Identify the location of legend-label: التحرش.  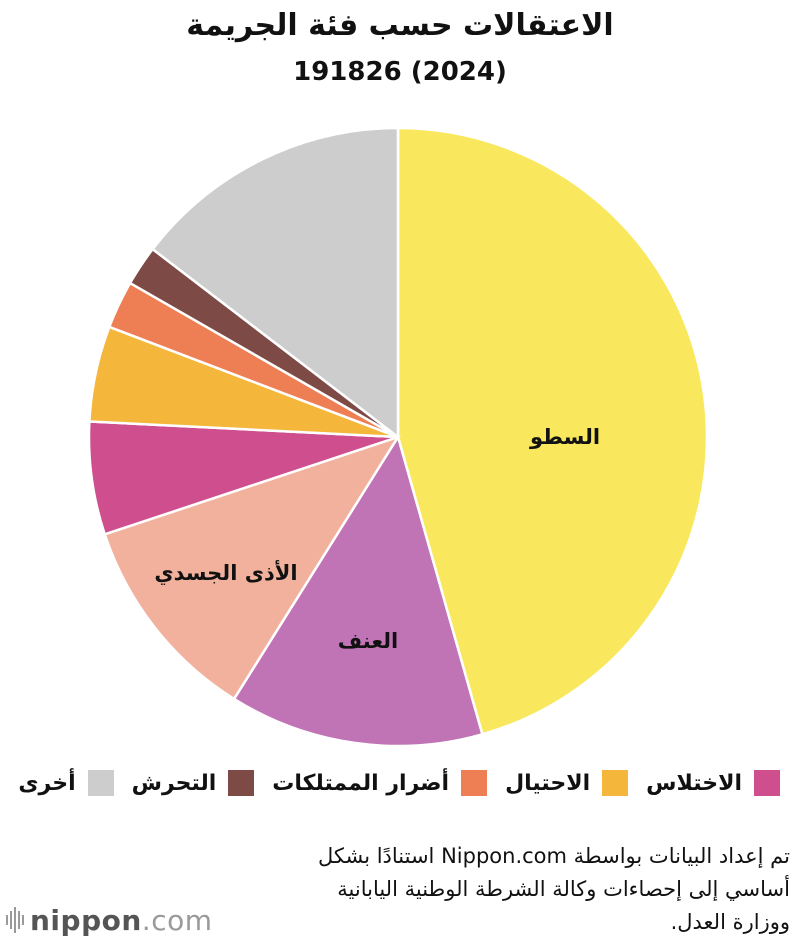
(174, 783).